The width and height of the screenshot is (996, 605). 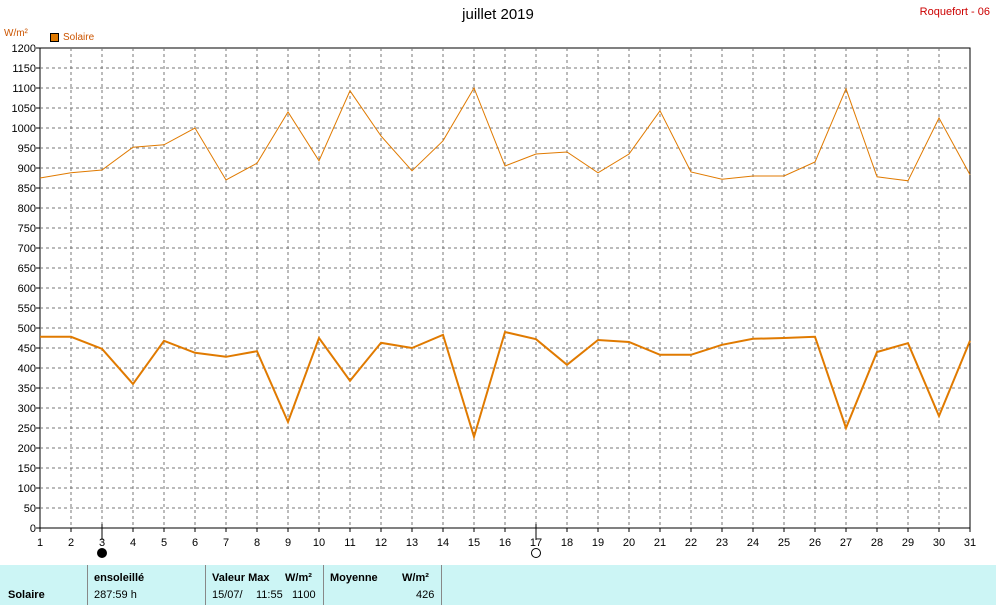 What do you see at coordinates (27, 449) in the screenshot?
I see `y-tick-label: 200` at bounding box center [27, 449].